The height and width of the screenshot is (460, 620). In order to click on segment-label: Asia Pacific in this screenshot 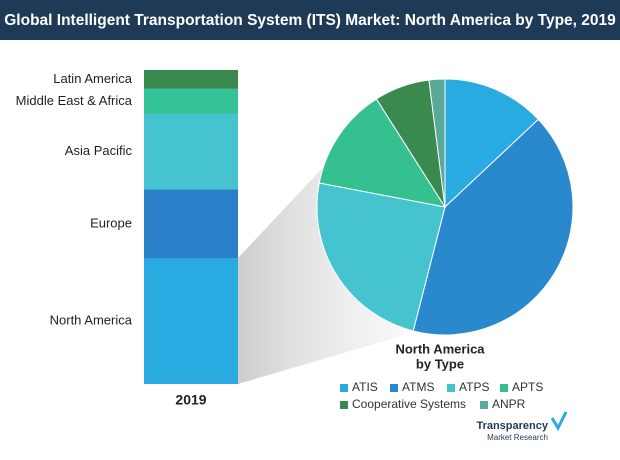, I will do `click(99, 150)`.